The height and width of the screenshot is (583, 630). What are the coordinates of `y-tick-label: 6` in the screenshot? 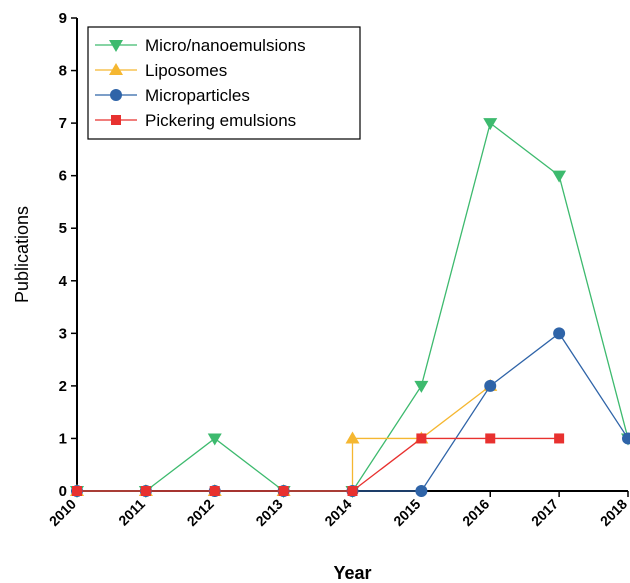 It's located at (63, 176).